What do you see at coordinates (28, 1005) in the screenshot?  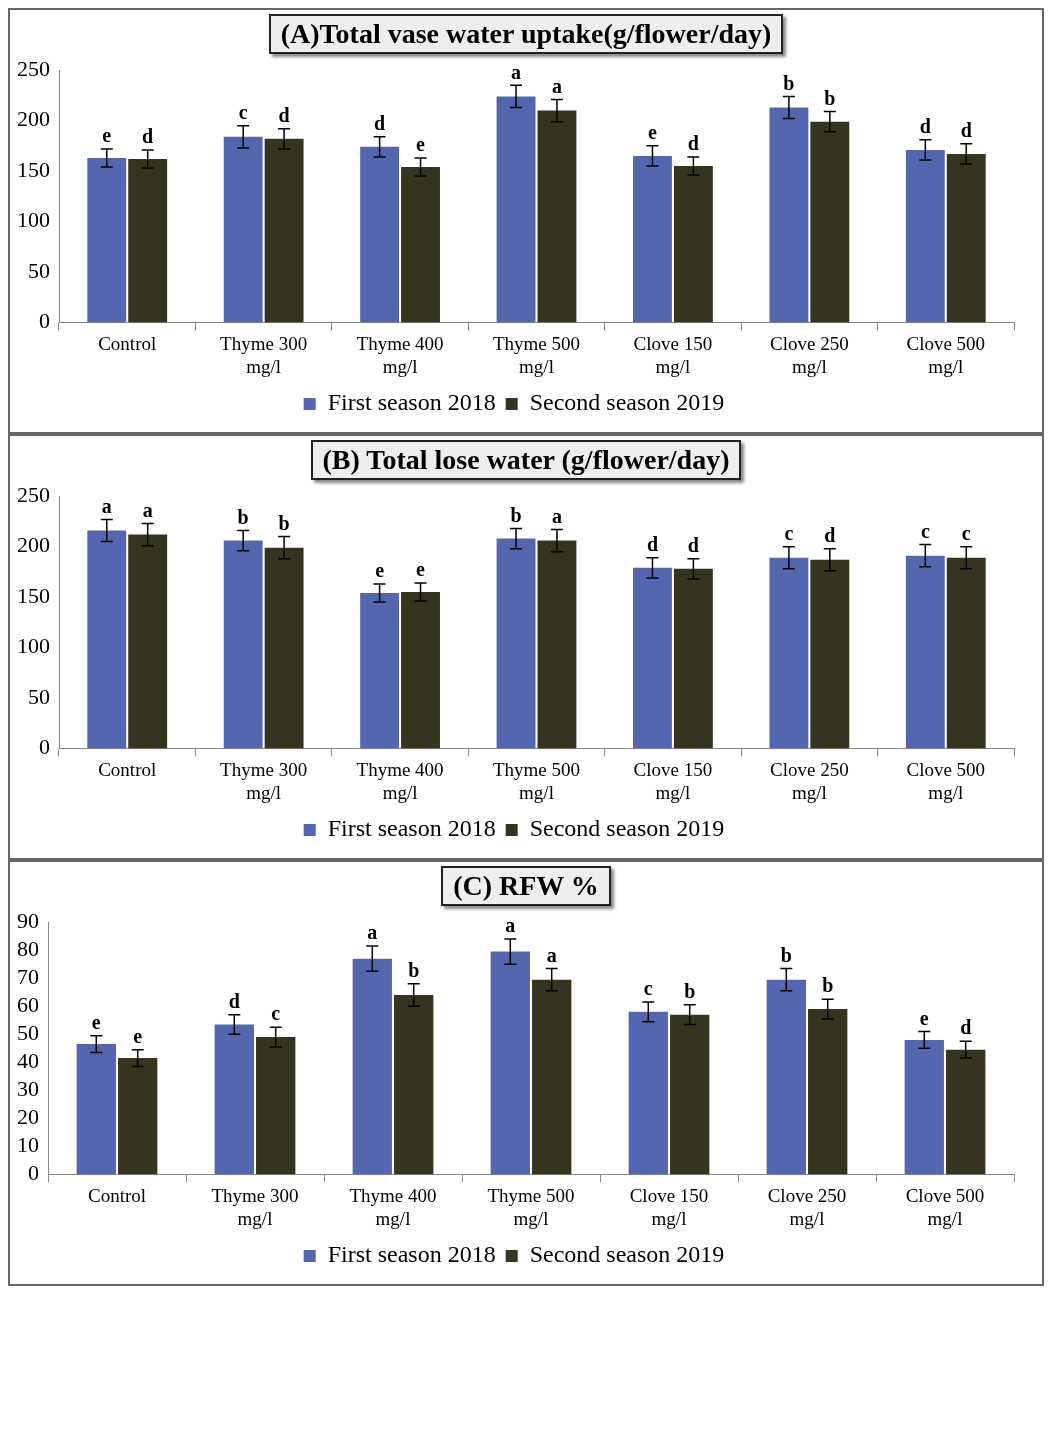 I see `y-tick-label: 60` at bounding box center [28, 1005].